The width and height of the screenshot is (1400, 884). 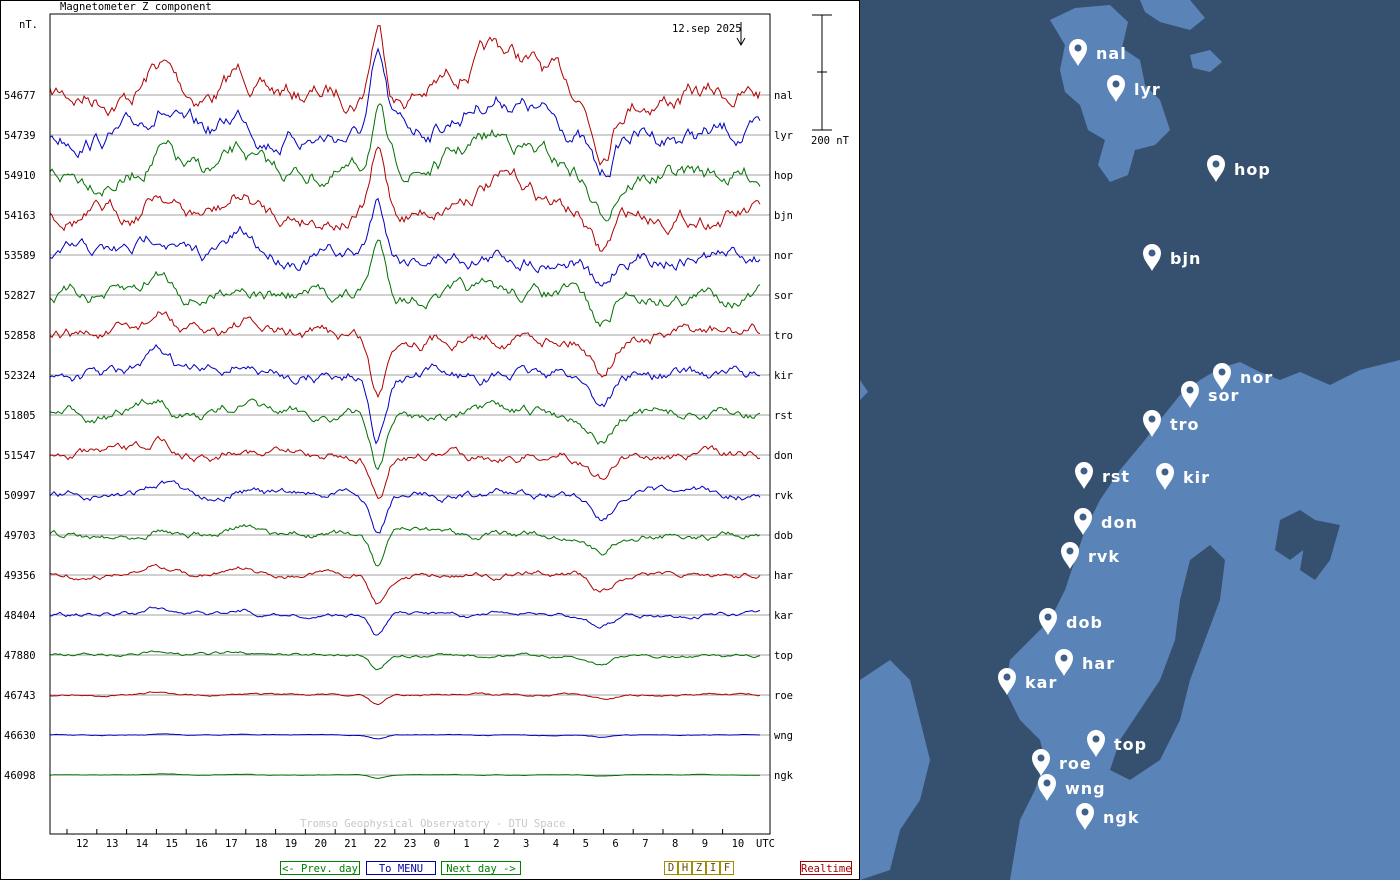 I want to click on trace-lyr, so click(x=405, y=112).